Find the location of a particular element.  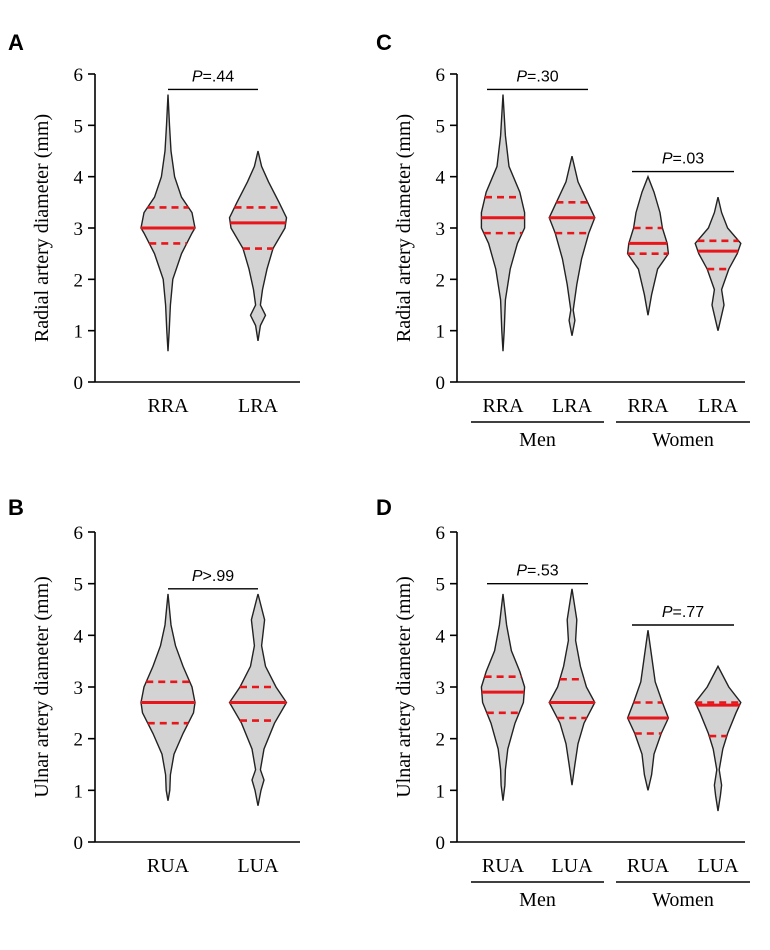

violin-lua-women is located at coordinates (718, 738).